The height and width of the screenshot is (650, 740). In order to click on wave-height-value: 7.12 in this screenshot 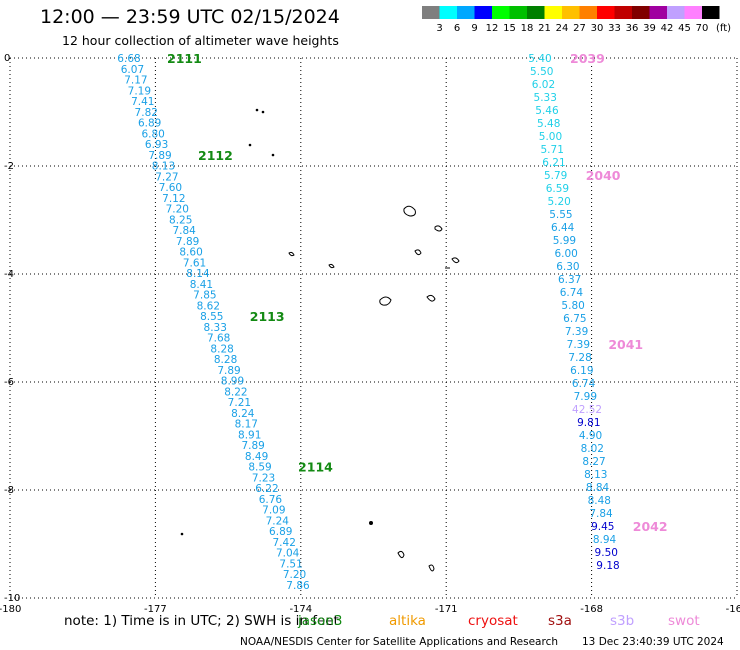, I will do `click(173, 199)`.